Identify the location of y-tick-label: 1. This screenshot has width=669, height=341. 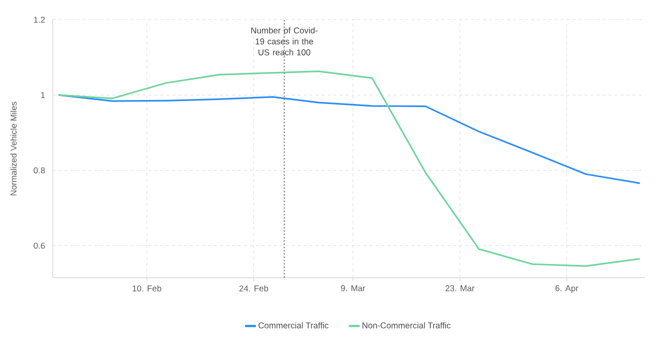
(43, 95).